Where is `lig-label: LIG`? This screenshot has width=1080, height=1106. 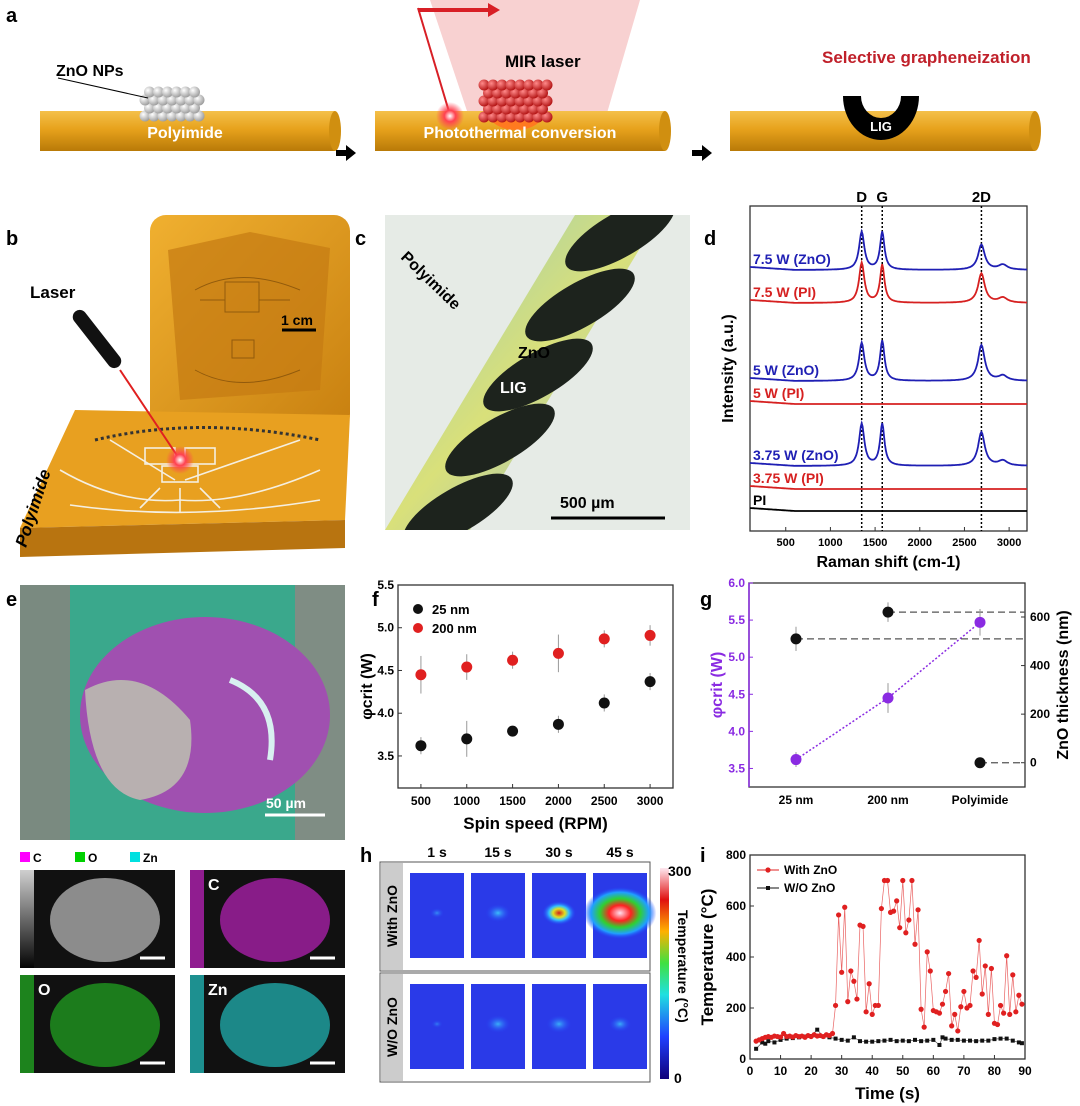 lig-label: LIG is located at coordinates (881, 126).